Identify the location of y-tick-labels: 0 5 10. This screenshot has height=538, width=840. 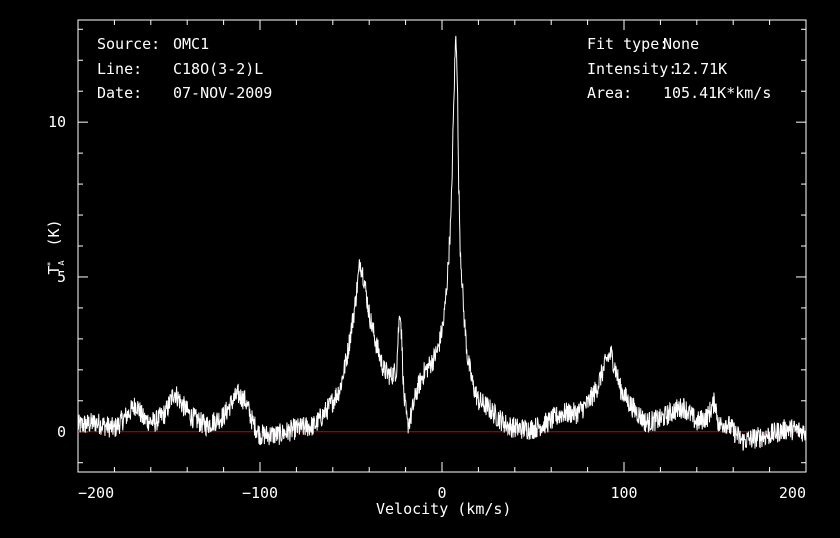
(57, 277).